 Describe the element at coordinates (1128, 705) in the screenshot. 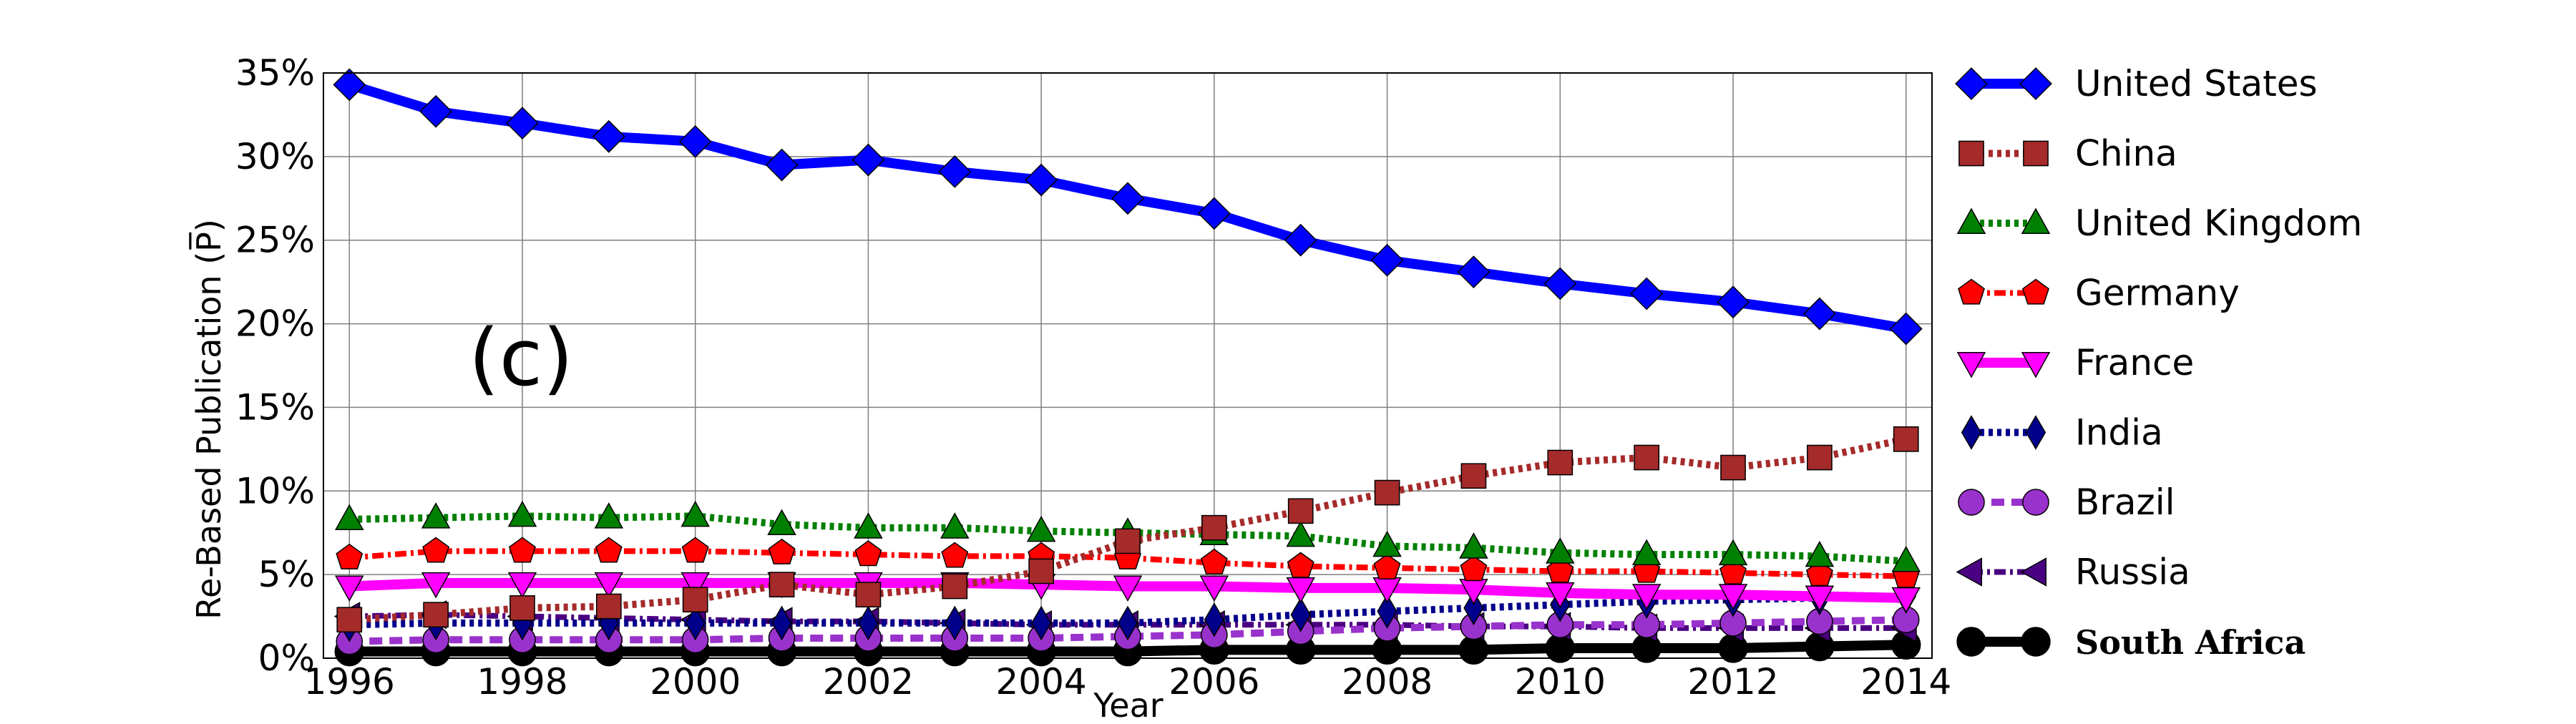

I see `x-axis-label: Year` at that location.